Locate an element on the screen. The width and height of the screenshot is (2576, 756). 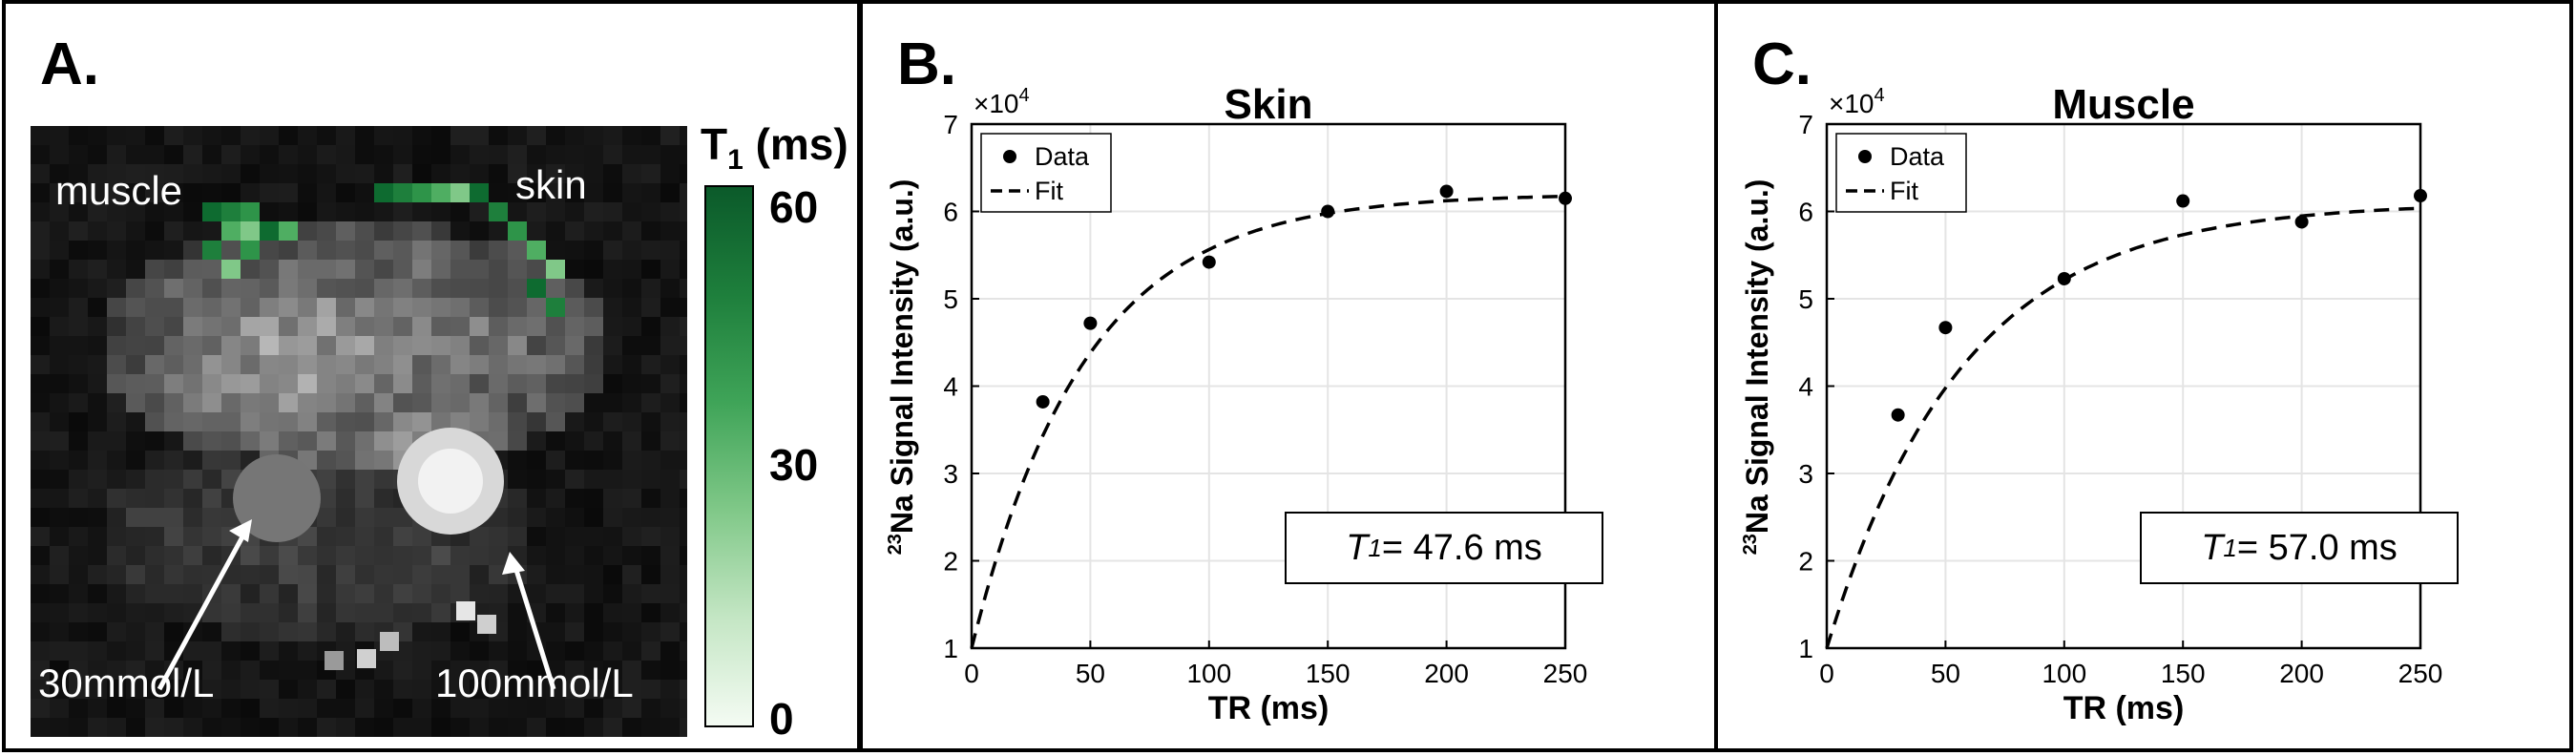
x-tick-label: 150 is located at coordinates (1328, 673).